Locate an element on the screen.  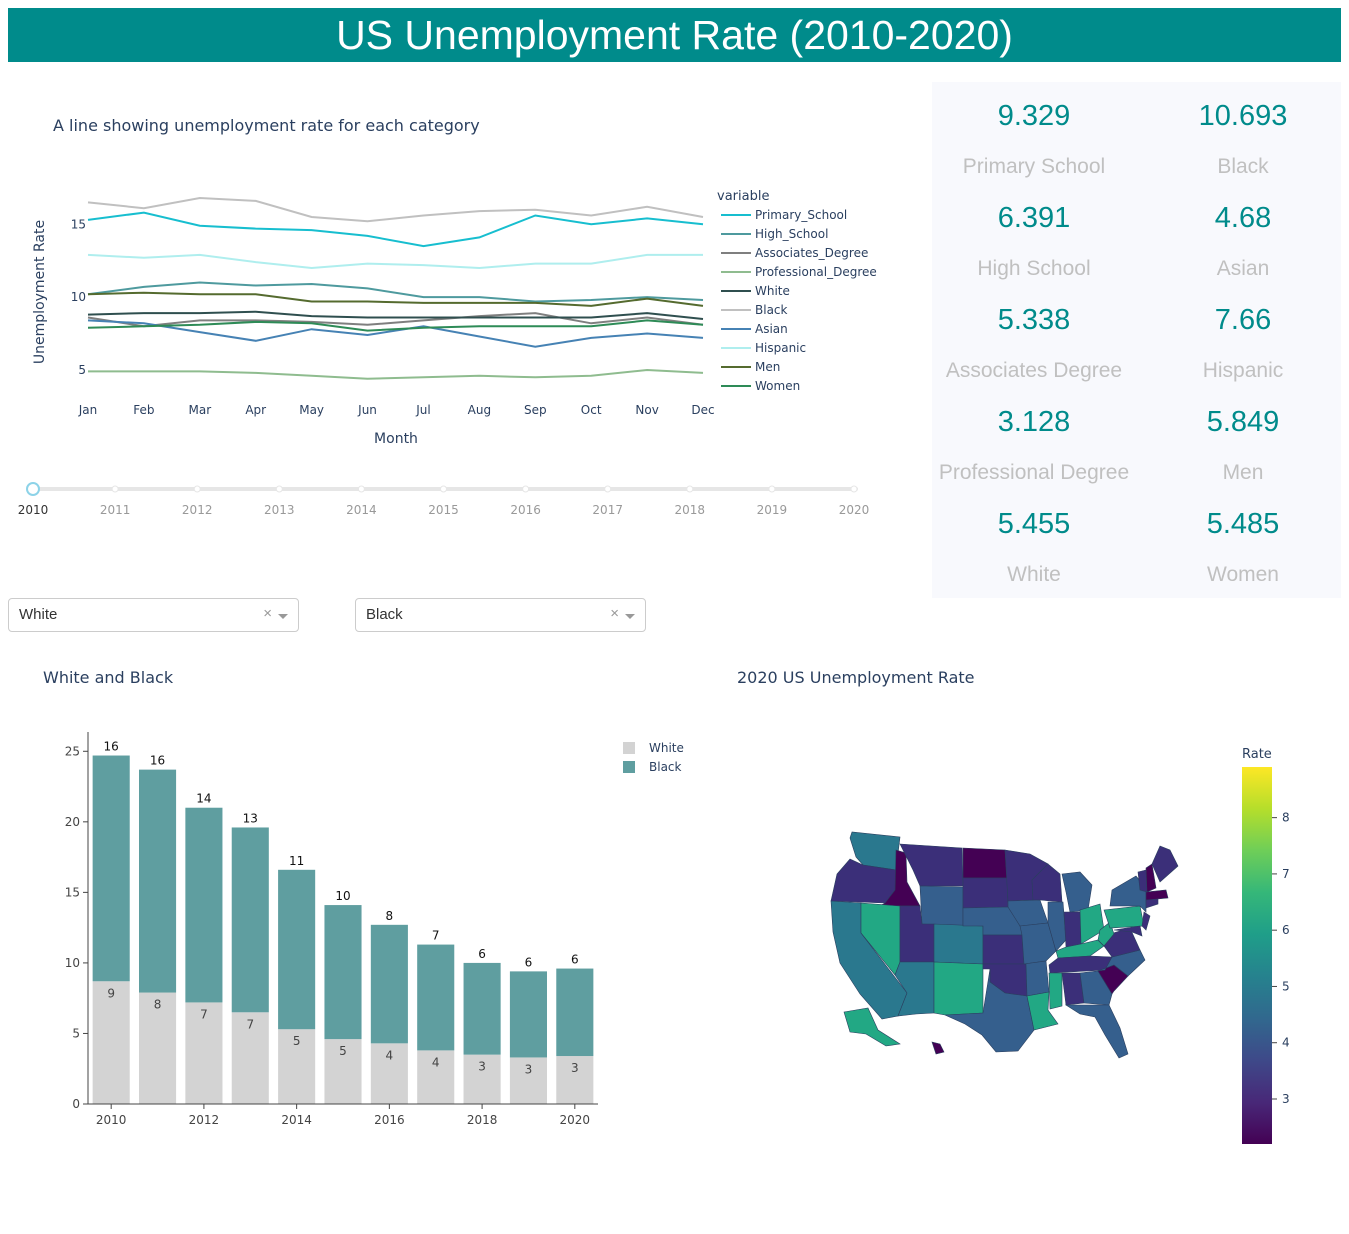
state-il is located at coordinates (1057, 926).